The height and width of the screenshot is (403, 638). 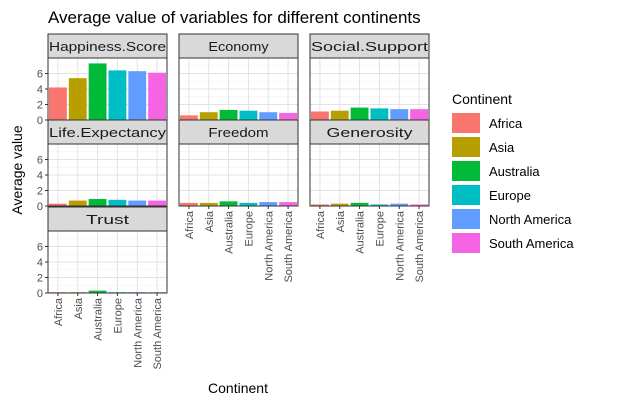 What do you see at coordinates (157, 203) in the screenshot?
I see `bar-life-expectancy-south-america` at bounding box center [157, 203].